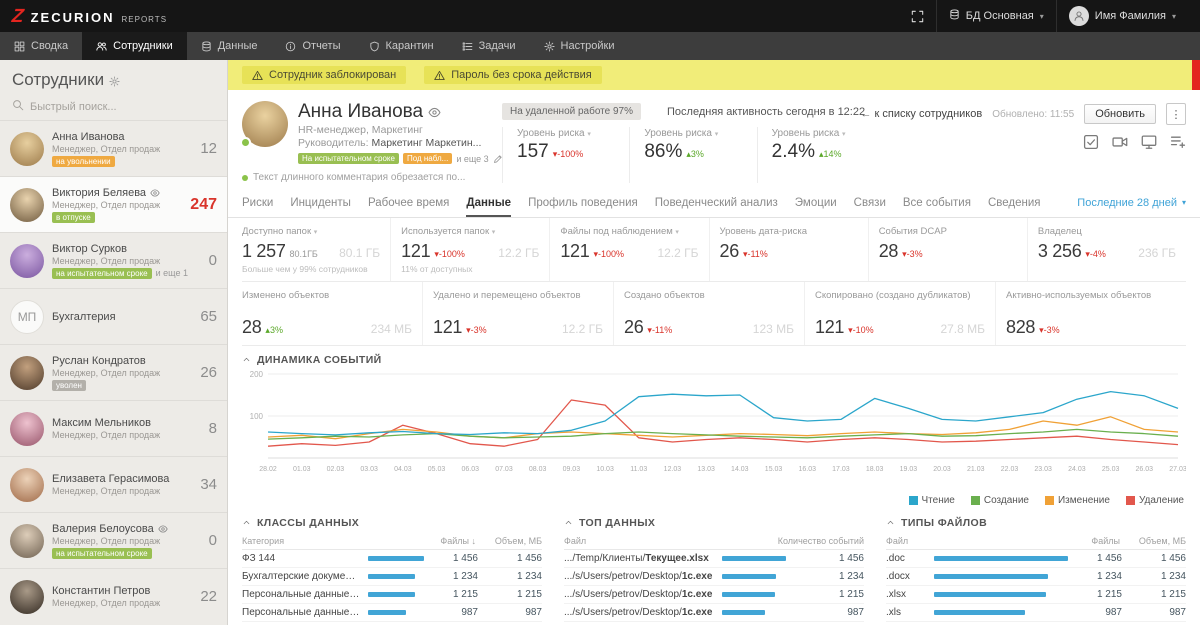  What do you see at coordinates (458, 540) in the screenshot?
I see `column-header: Файлы ↓` at bounding box center [458, 540].